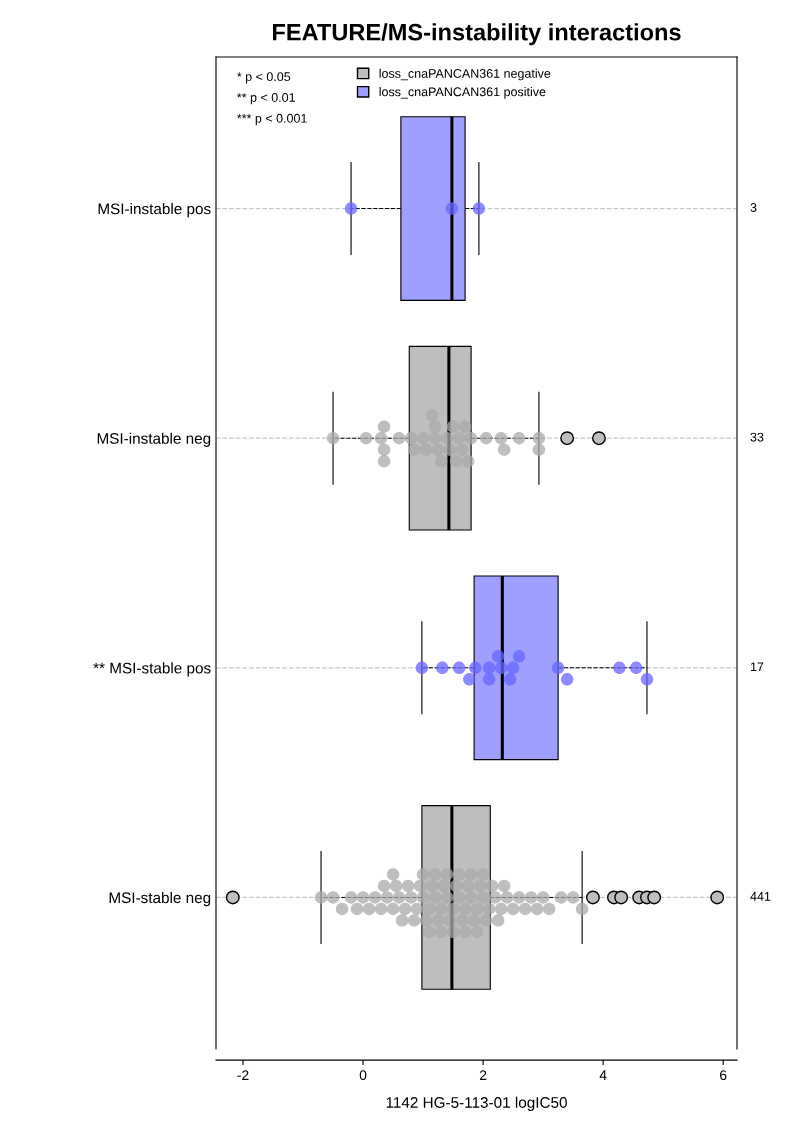 The image size is (793, 1122). I want to click on x-tick-label: -2, so click(243, 1075).